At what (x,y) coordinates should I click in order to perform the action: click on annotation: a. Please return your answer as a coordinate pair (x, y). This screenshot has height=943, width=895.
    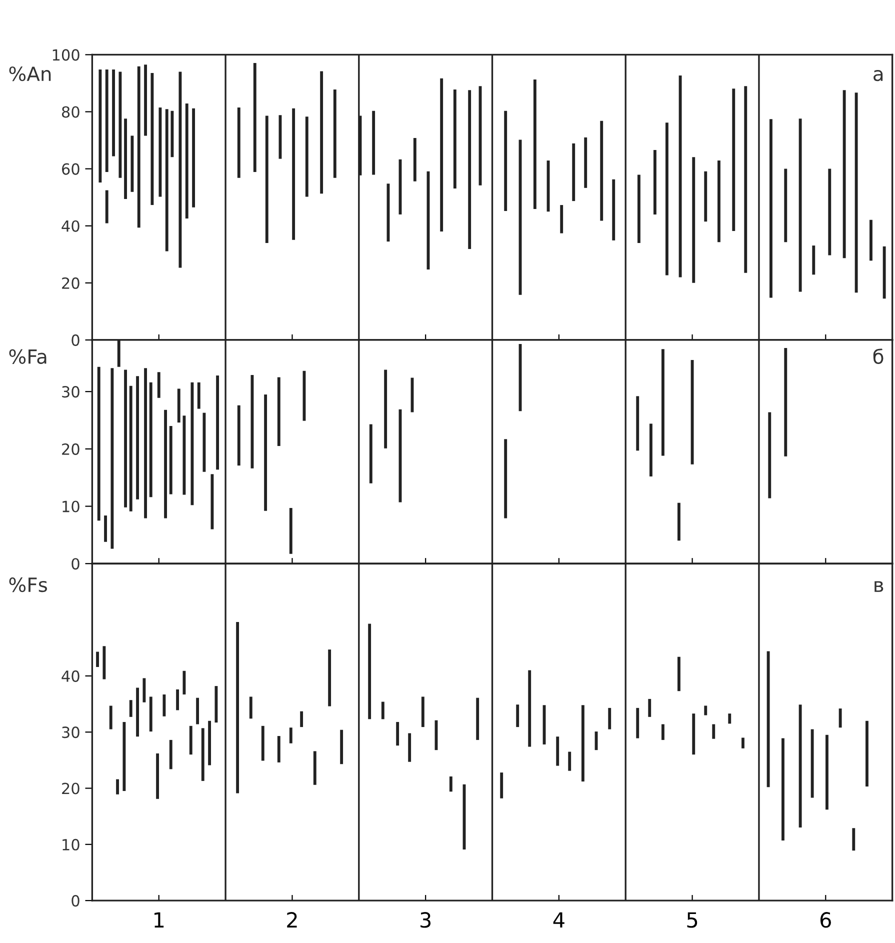
    Looking at the image, I should click on (878, 76).